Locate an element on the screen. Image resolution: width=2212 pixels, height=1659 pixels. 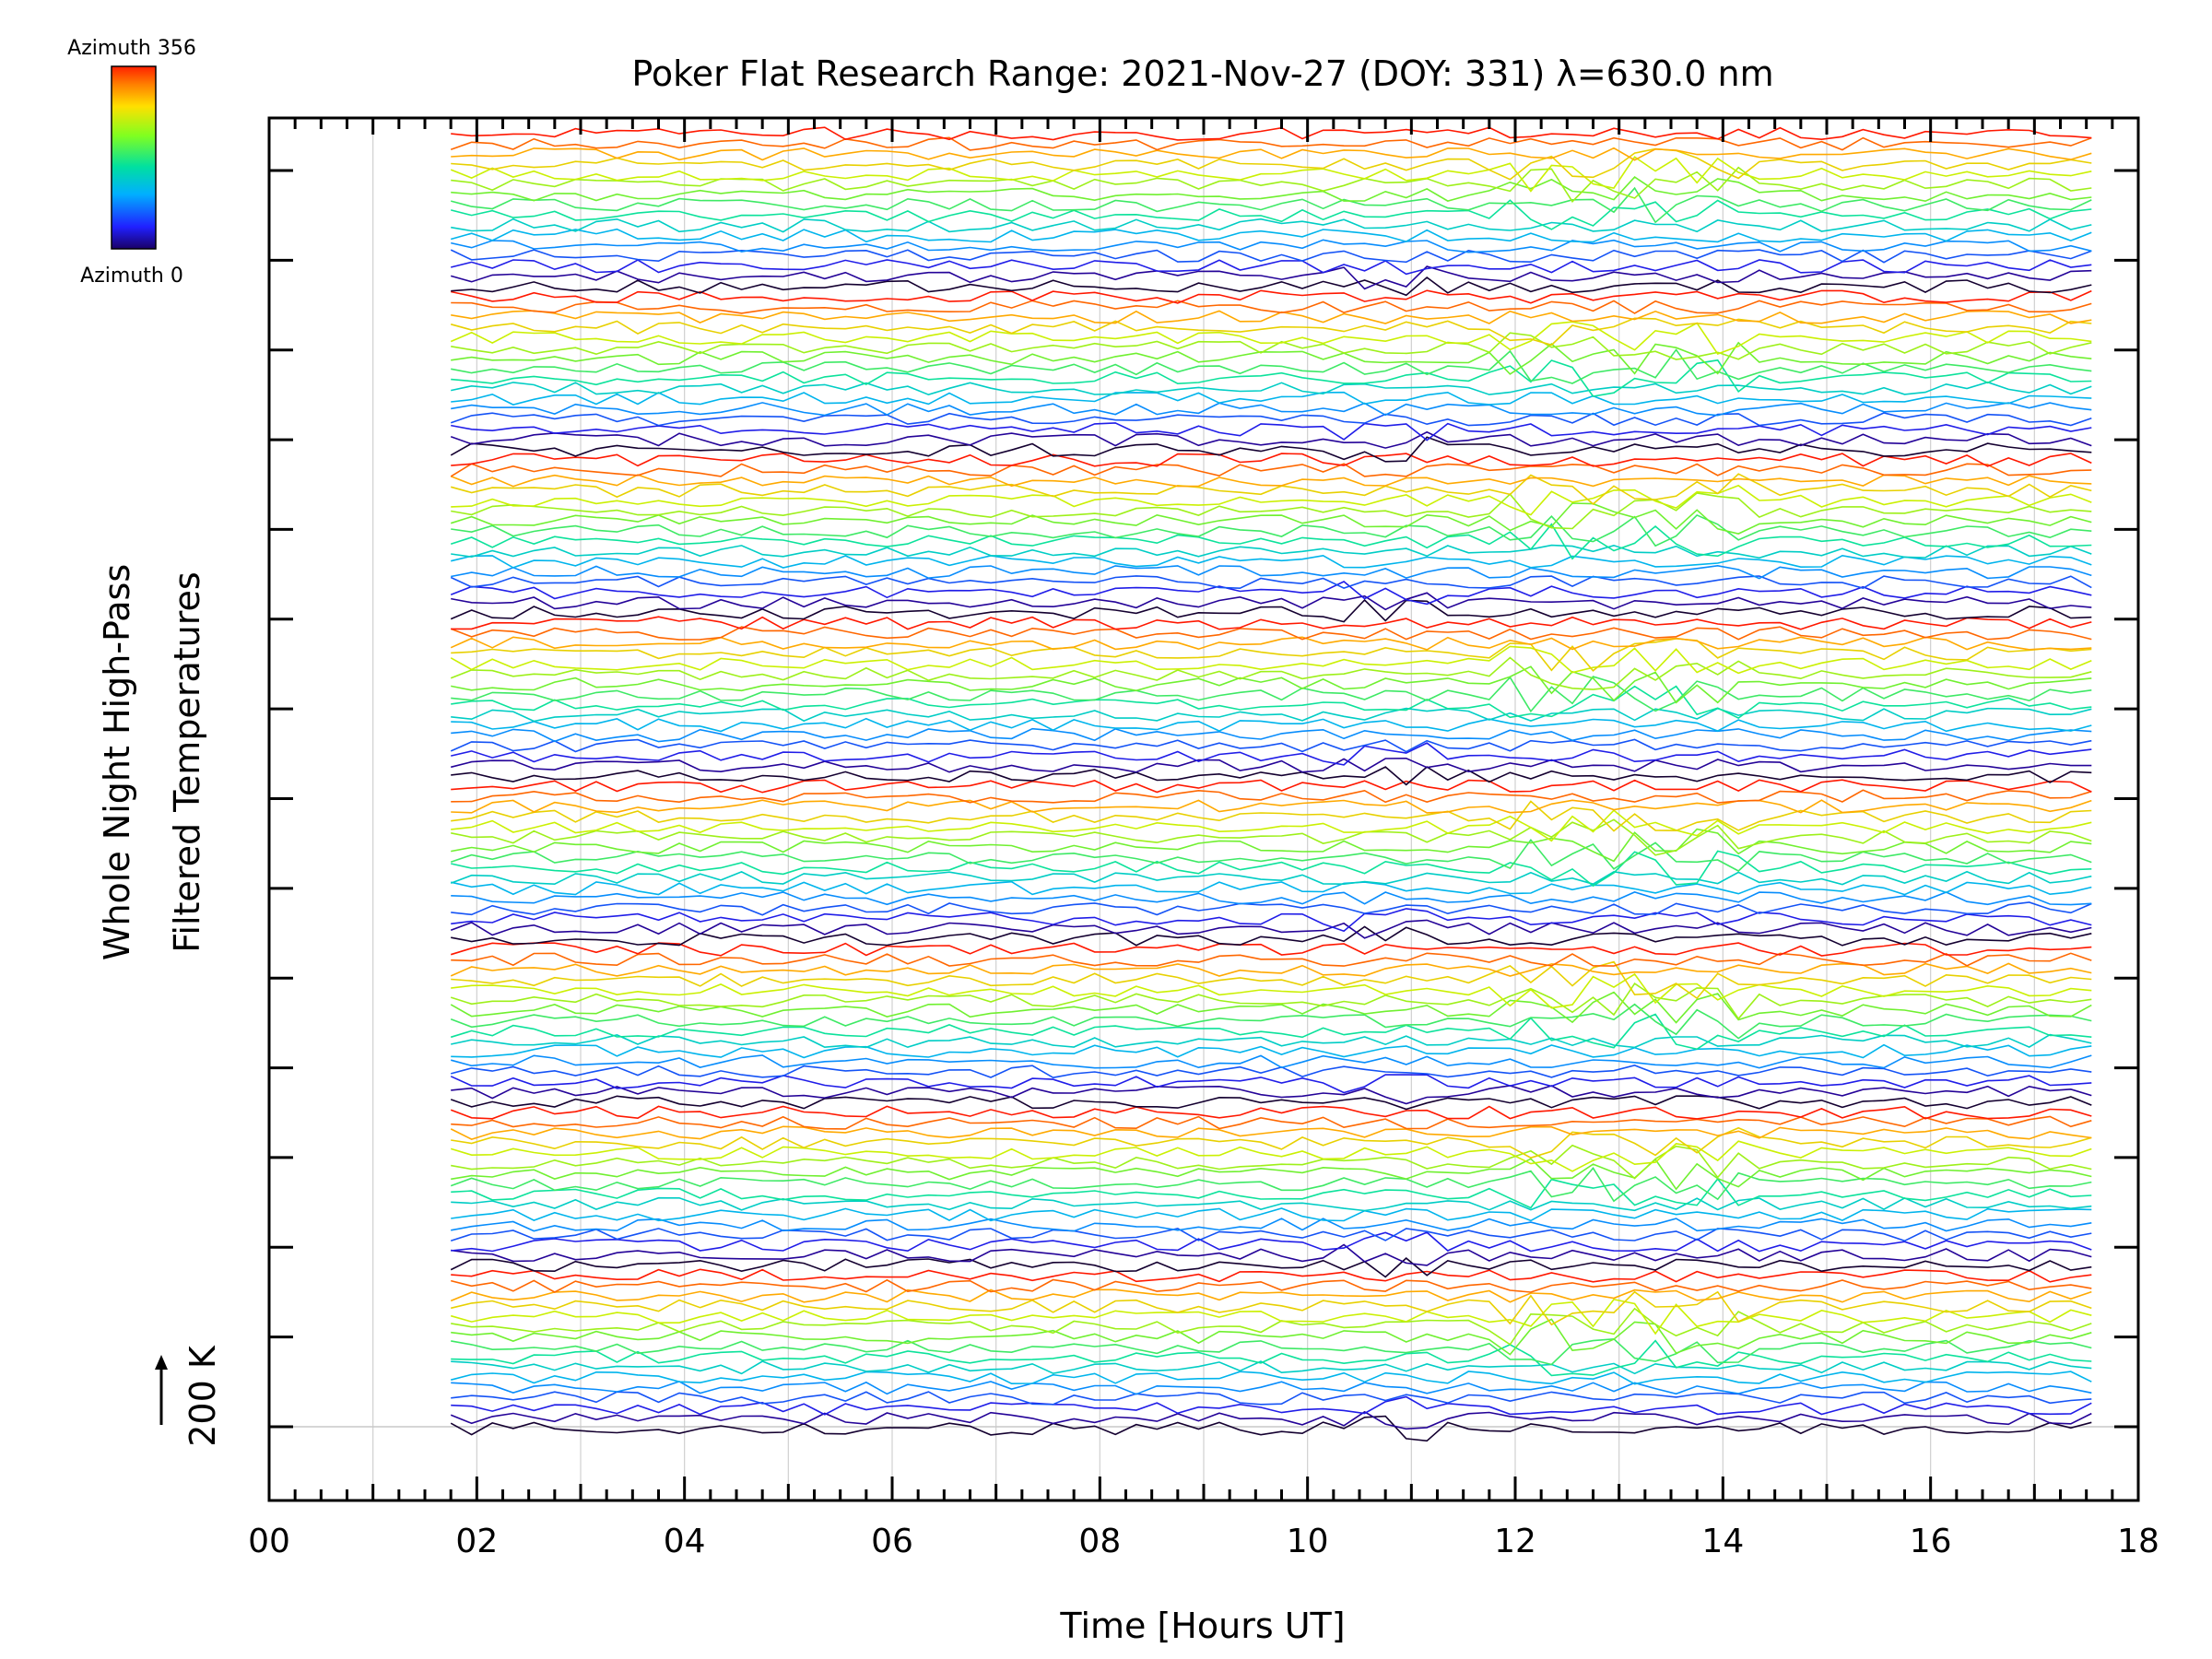
y-axis-label-line1: Whole Night High-Pass is located at coordinates (117, 762).